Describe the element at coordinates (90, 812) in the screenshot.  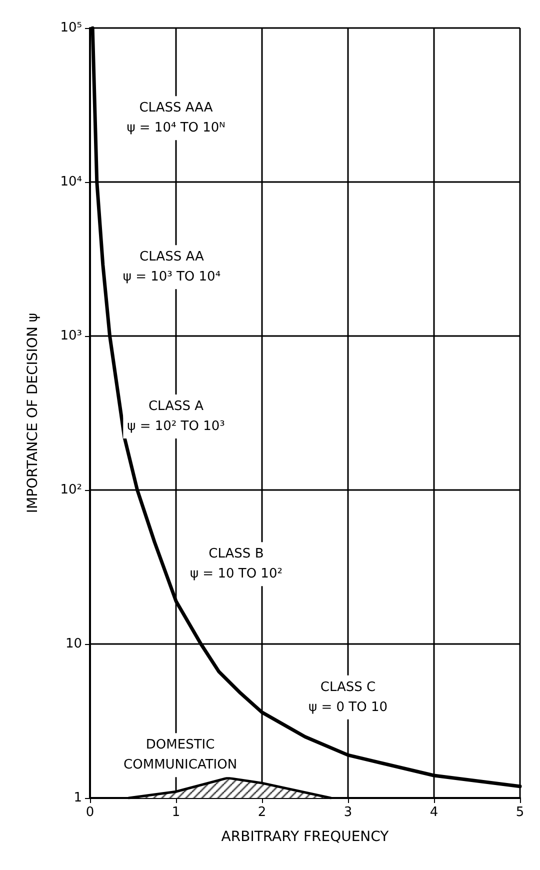
I see `x-tick-label: 0` at that location.